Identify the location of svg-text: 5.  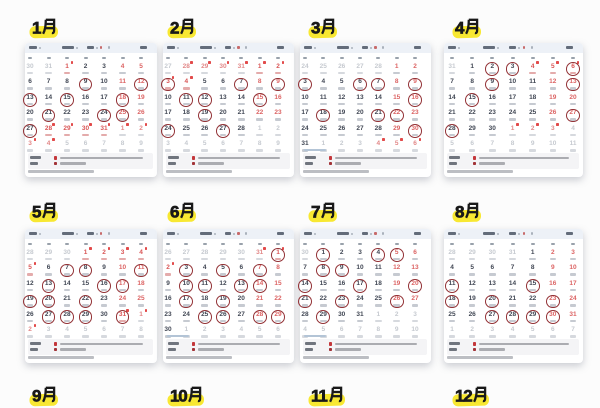
(36, 212).